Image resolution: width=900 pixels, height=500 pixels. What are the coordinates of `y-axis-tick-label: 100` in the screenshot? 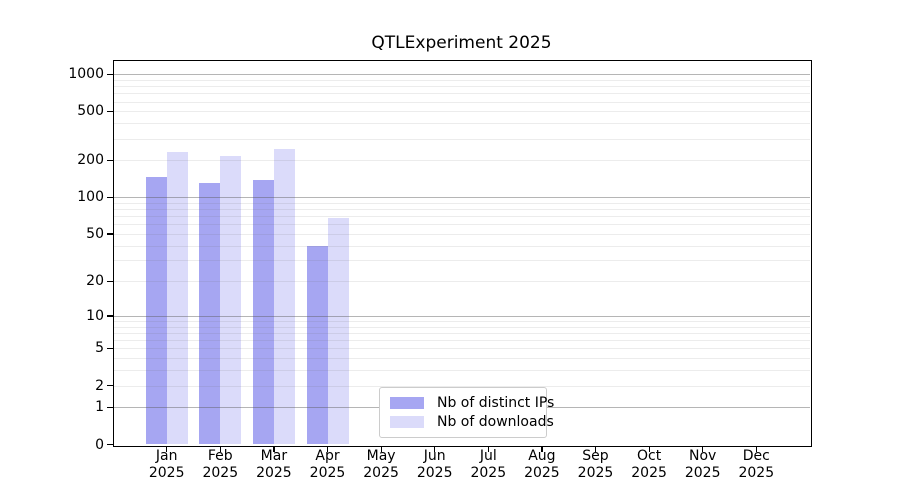 It's located at (90, 197).